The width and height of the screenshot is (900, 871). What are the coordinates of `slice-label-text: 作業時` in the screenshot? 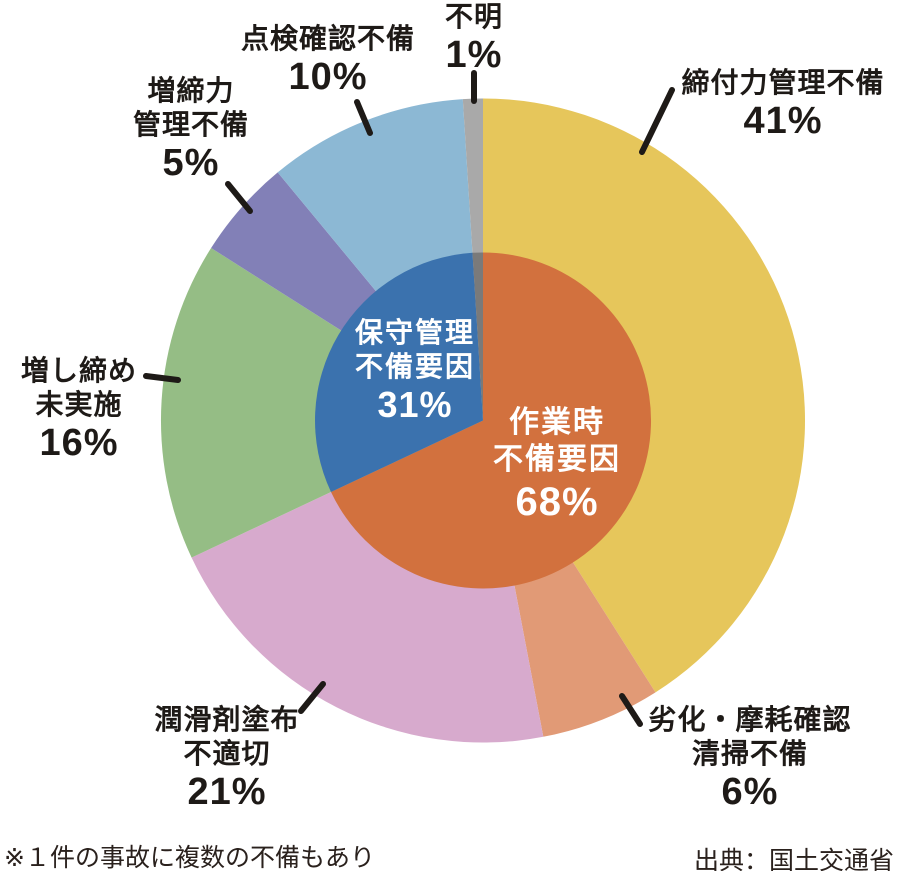 It's located at (557, 422).